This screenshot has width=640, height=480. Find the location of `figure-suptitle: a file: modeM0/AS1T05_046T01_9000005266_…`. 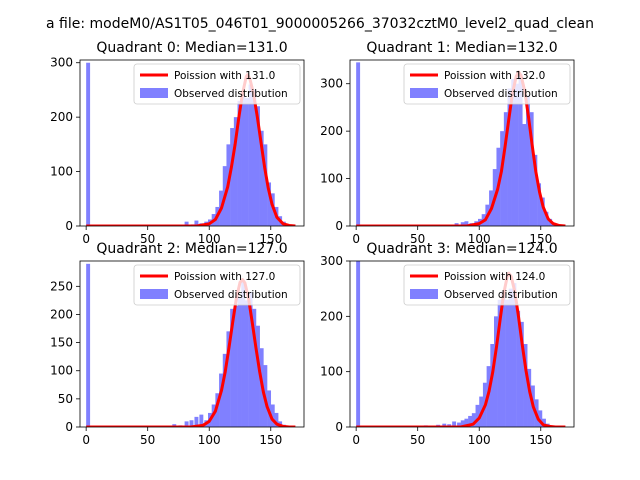

figure-suptitle: a file: modeM0/AS1T05_046T01_9000005266_… is located at coordinates (320, 24).